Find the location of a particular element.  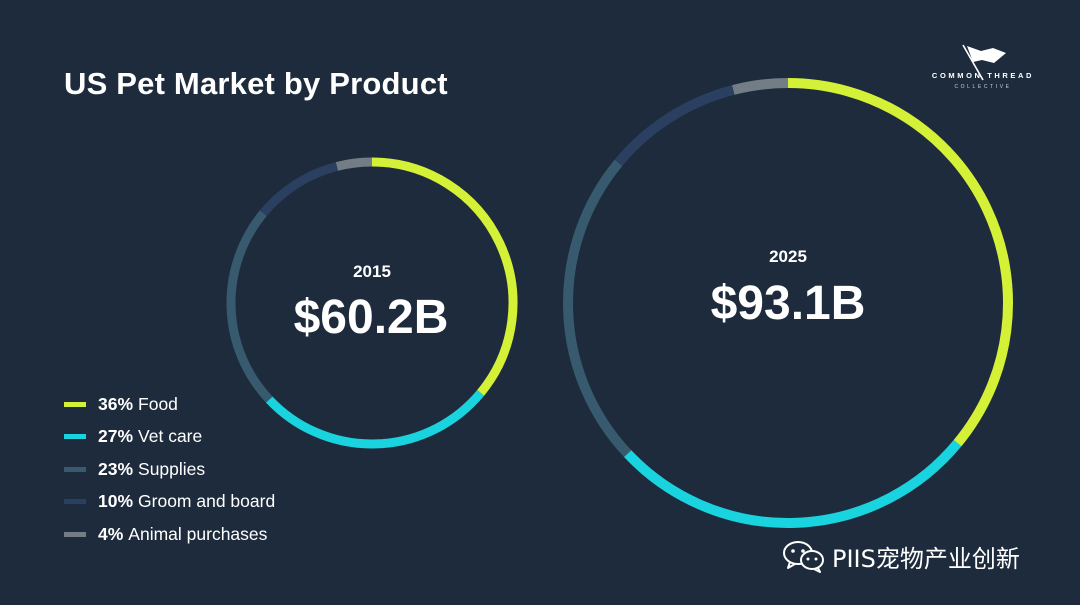

legend-item-vet-care: 27% Vet care is located at coordinates (169, 437).